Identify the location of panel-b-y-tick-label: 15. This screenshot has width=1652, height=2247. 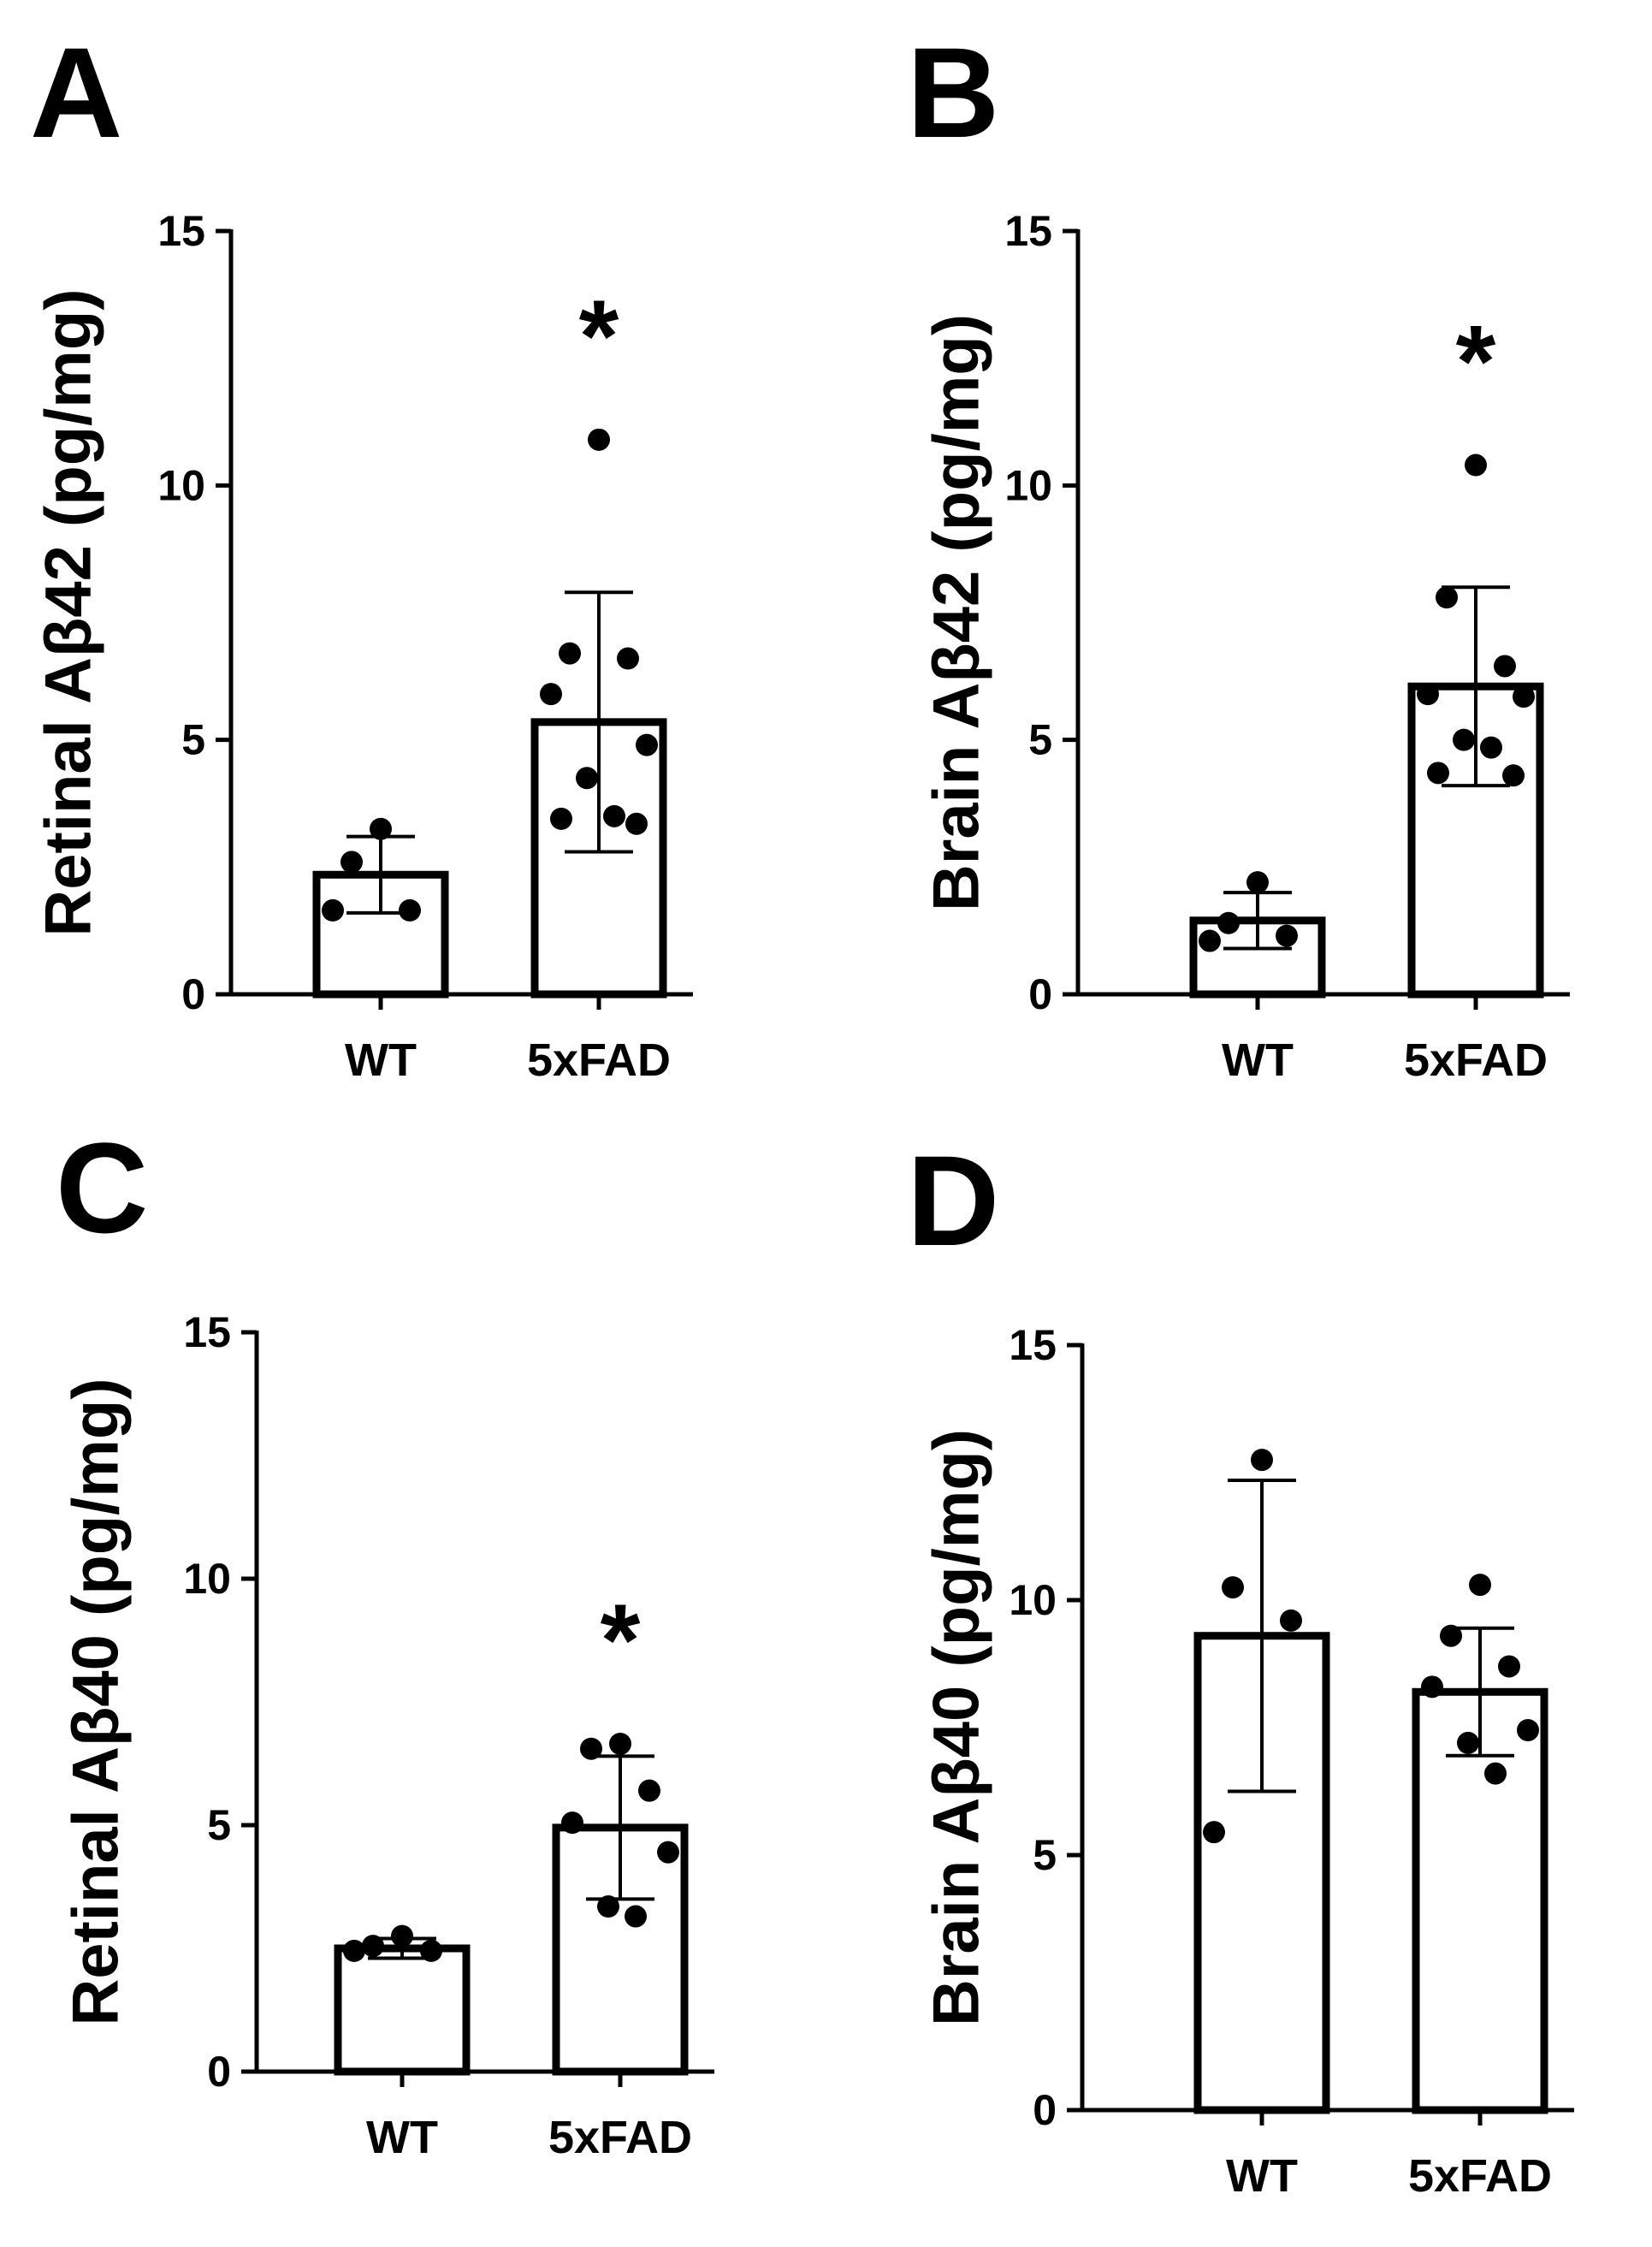
(1028, 231).